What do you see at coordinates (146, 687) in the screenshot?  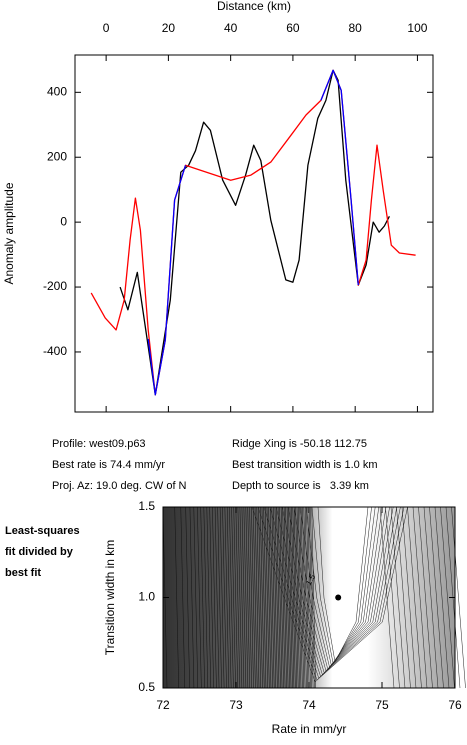 I see `y-tick-label: 0.5` at bounding box center [146, 687].